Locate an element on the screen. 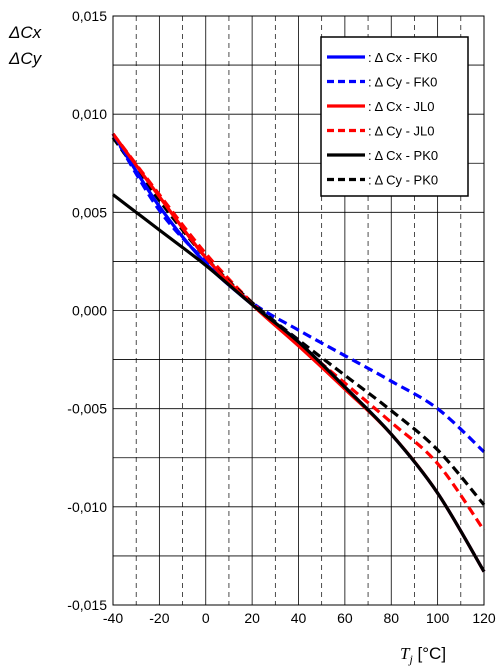  x-tick-label: 120 is located at coordinates (484, 618).